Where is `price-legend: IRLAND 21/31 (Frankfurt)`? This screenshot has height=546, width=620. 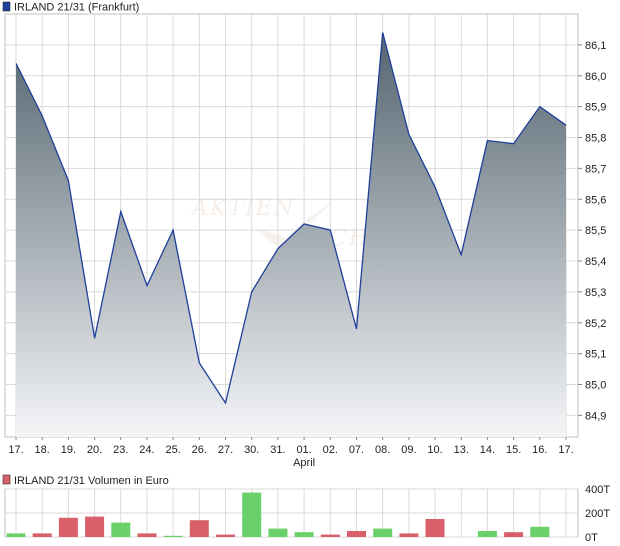 price-legend: IRLAND 21/31 (Frankfurt) is located at coordinates (70, 7).